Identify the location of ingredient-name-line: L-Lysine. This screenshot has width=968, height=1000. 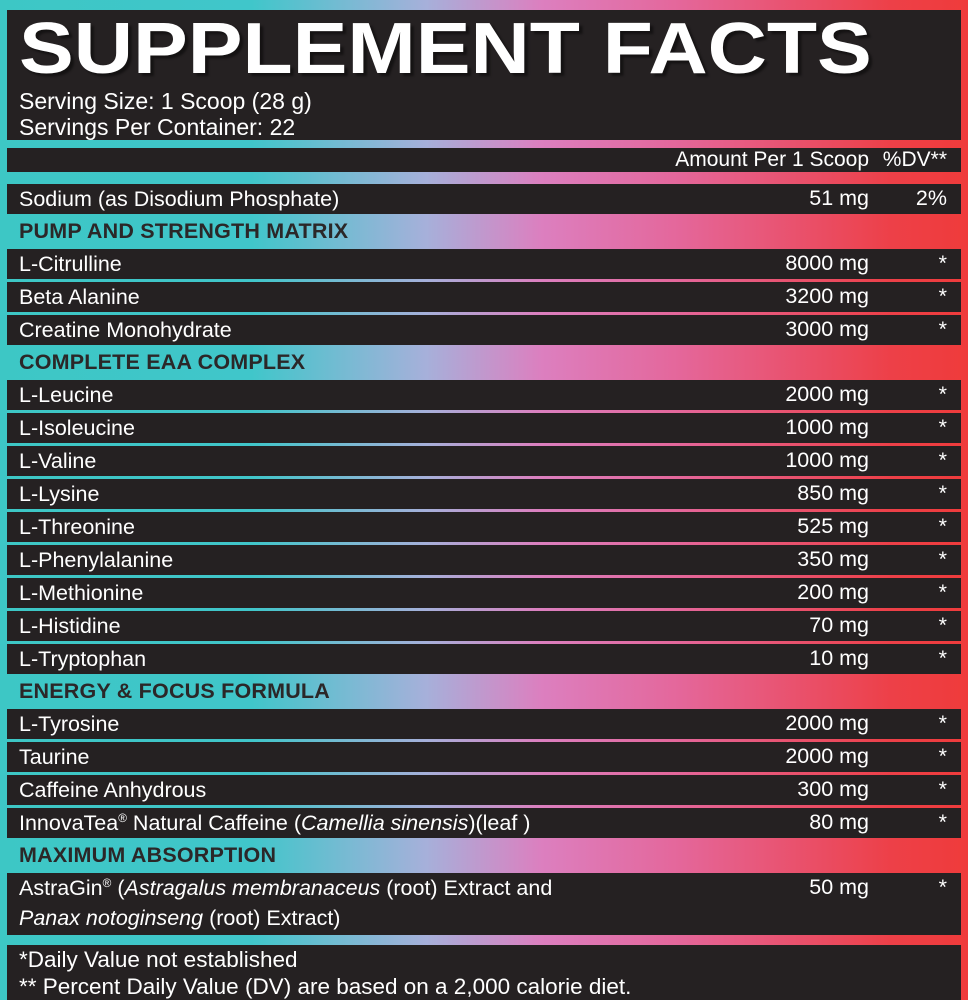
(344, 494).